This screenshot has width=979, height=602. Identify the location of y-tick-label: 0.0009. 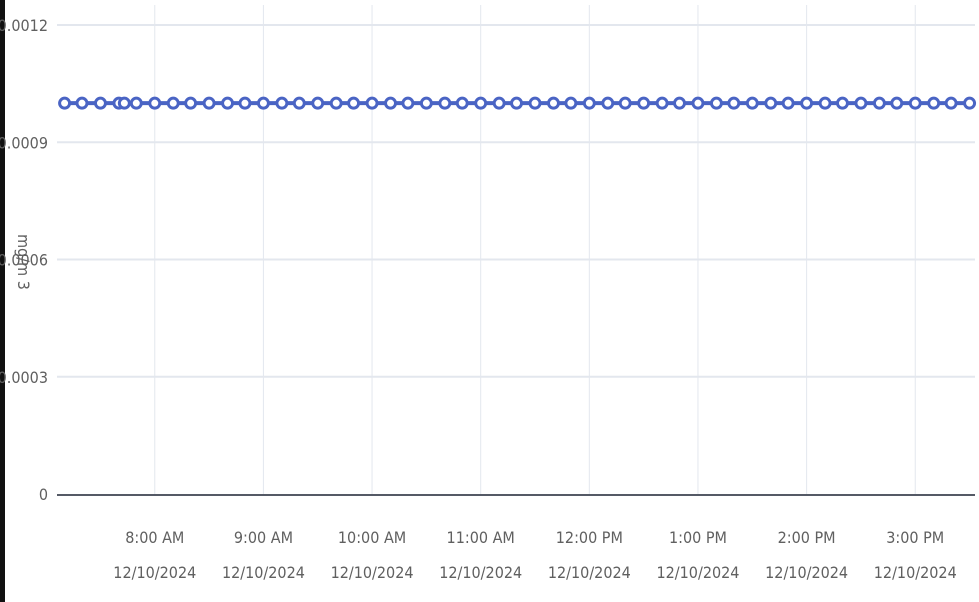
(24, 142).